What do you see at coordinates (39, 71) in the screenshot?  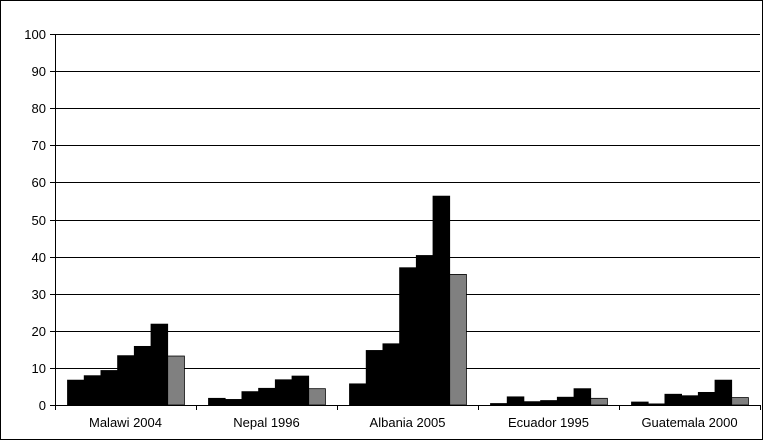 I see `y-tick-label: 90` at bounding box center [39, 71].